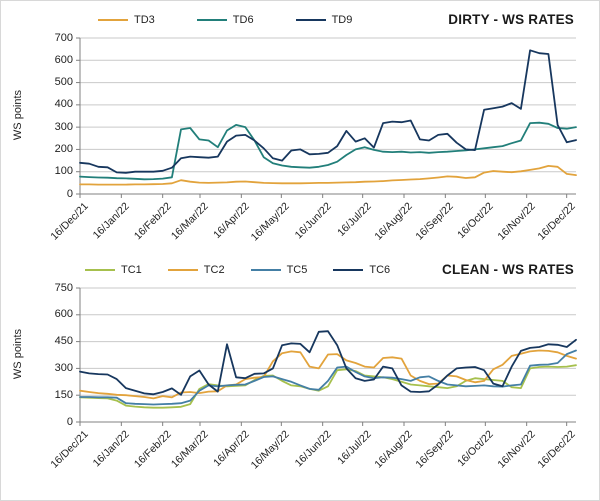 This screenshot has height=501, width=600. I want to click on legend-label: TD6, so click(243, 20).